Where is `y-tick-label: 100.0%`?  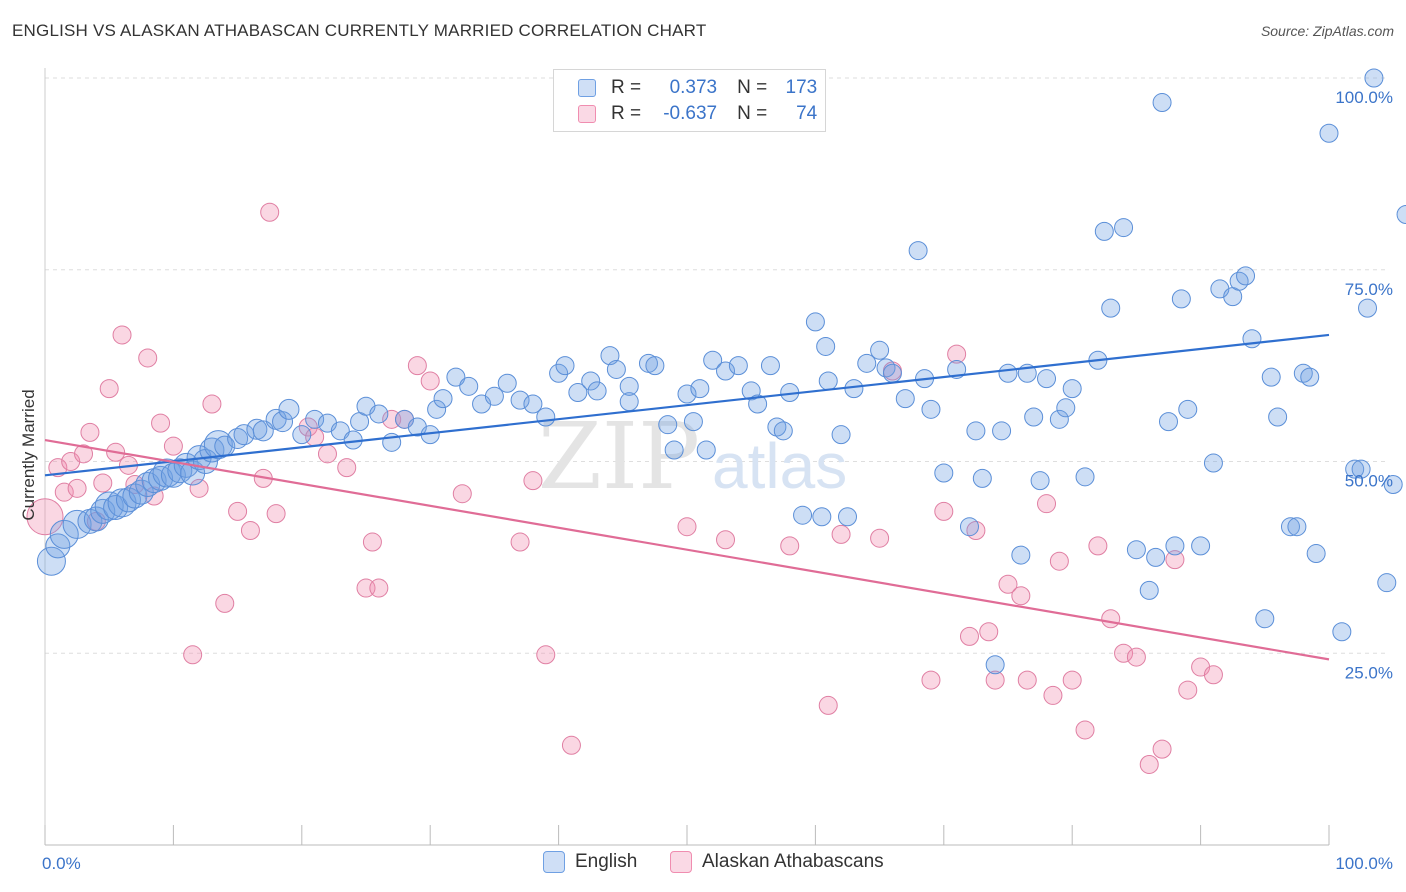
y-tick-label: 100.0% is located at coordinates (1364, 97).